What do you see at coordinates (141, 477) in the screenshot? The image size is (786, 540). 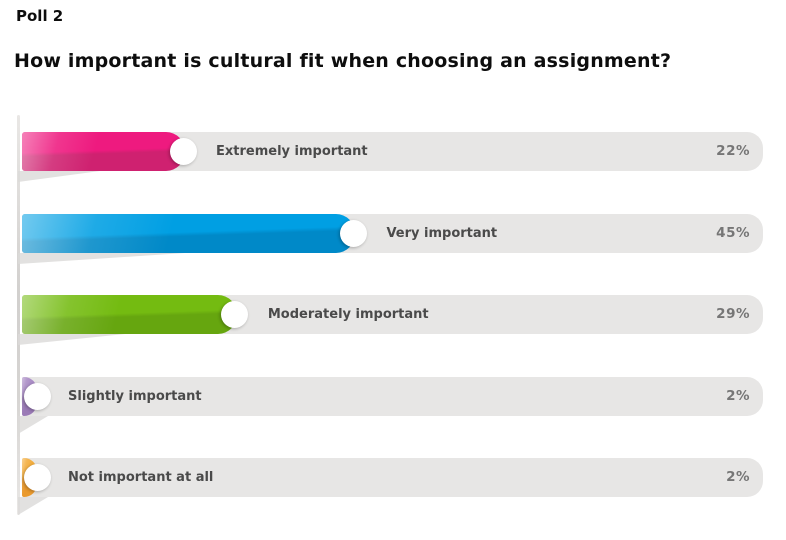 I see `answer-label: Not important at all` at bounding box center [141, 477].